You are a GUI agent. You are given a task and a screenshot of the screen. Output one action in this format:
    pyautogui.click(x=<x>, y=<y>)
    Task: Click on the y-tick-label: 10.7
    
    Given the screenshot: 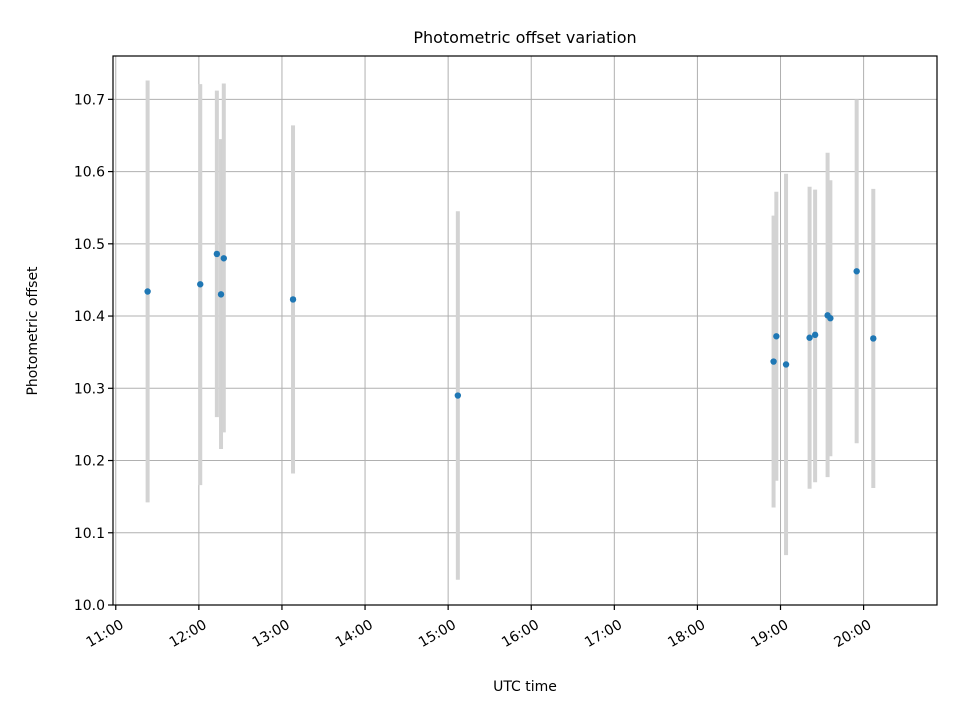 What is the action you would take?
    pyautogui.click(x=89, y=100)
    